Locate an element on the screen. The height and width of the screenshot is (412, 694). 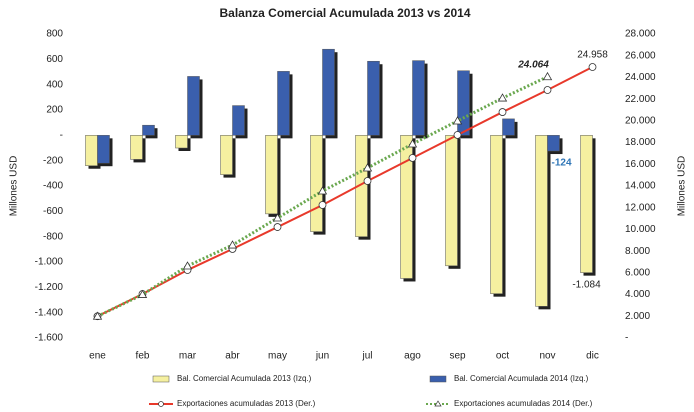
y2-tick-label: 14.000 is located at coordinates (640, 186).